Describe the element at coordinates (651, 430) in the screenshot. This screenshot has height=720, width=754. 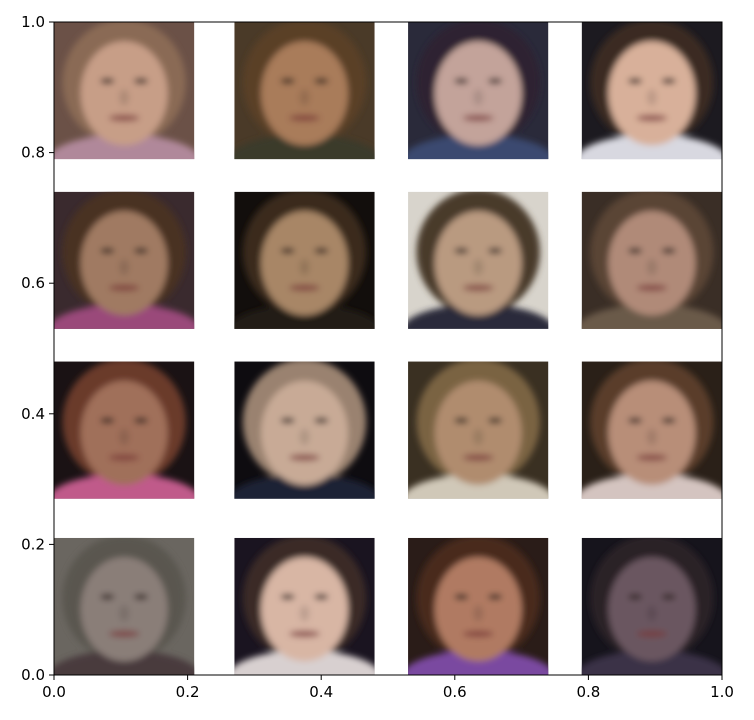
I see `face-tile-r3-c4` at that location.